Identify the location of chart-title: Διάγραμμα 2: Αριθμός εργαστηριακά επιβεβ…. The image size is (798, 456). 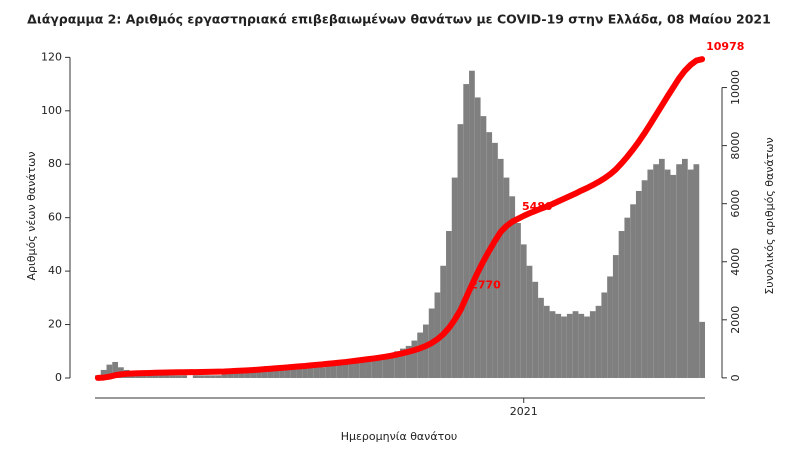
(399, 19).